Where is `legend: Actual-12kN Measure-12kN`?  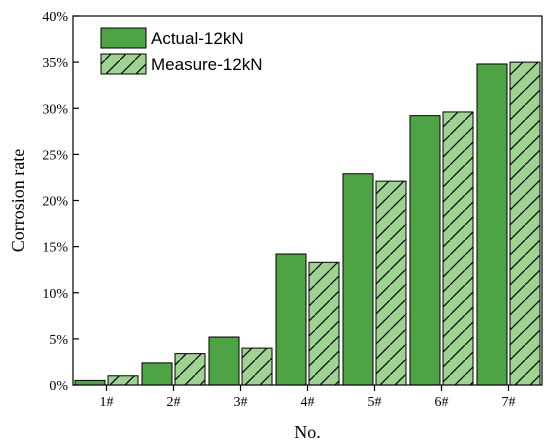
legend: Actual-12kN Measure-12kN is located at coordinates (181, 51).